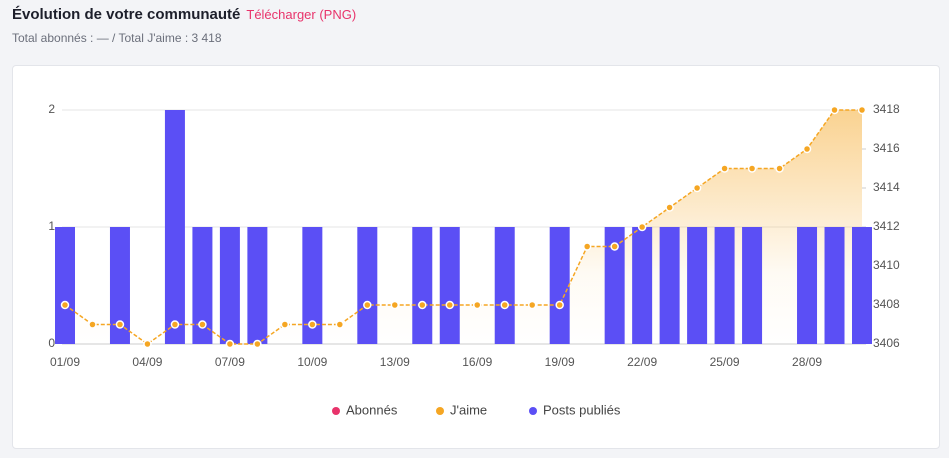 This screenshot has height=458, width=949. What do you see at coordinates (477, 362) in the screenshot?
I see `x-tick-label: 16/09` at bounding box center [477, 362].